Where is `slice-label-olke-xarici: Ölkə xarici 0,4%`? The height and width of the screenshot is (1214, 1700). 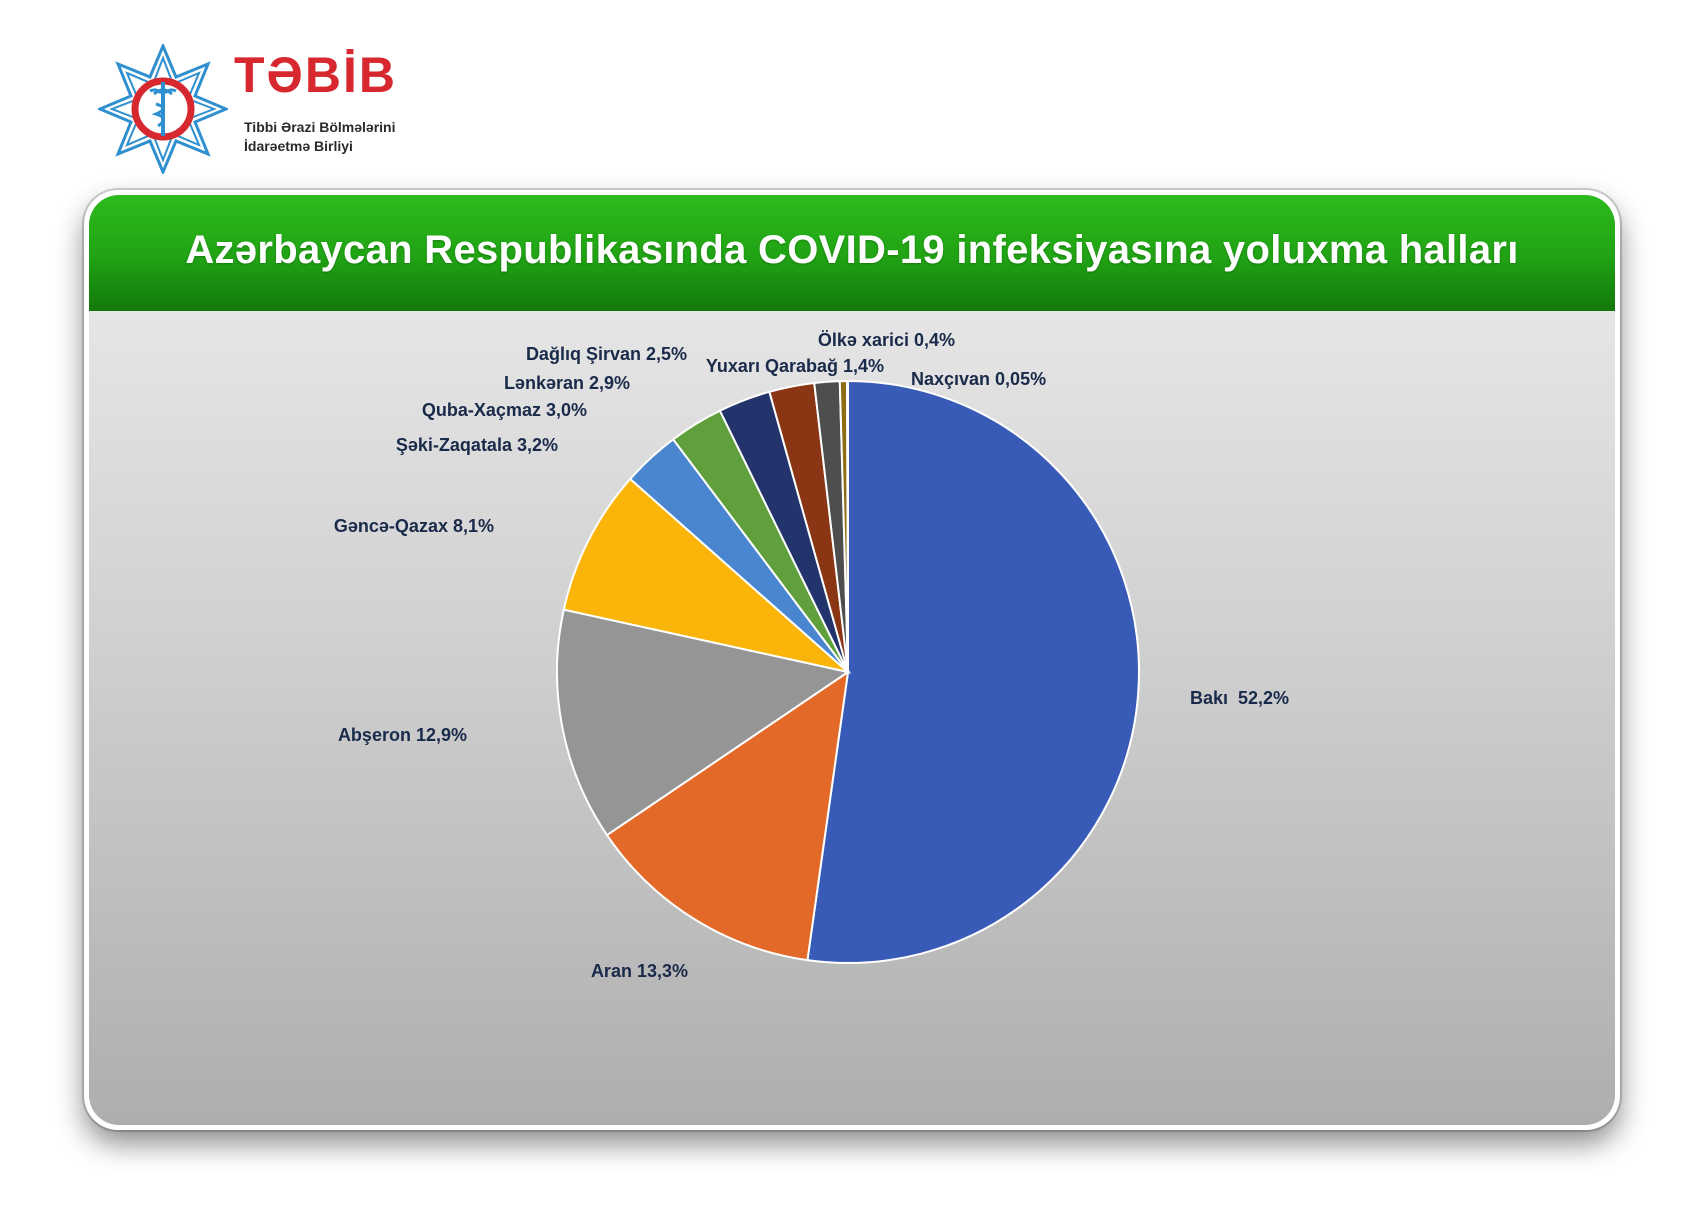
slice-label-olke-xarici: Ölkə xarici 0,4% is located at coordinates (886, 340).